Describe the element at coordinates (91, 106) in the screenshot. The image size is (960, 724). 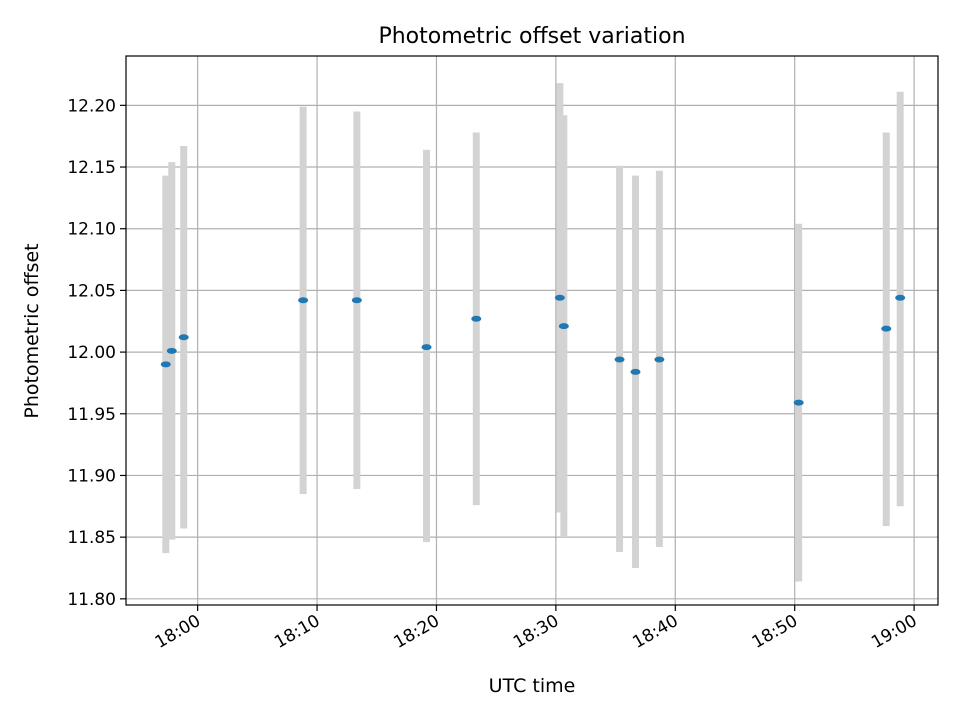
I see `y-tick-label: 12.20` at that location.